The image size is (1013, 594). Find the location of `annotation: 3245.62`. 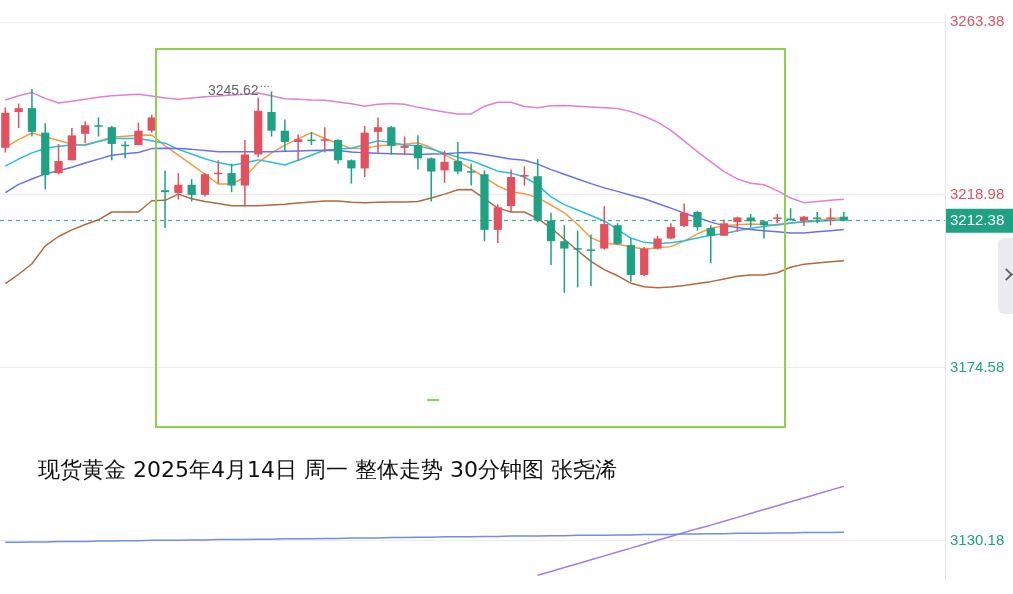

annotation: 3245.62 is located at coordinates (233, 90).